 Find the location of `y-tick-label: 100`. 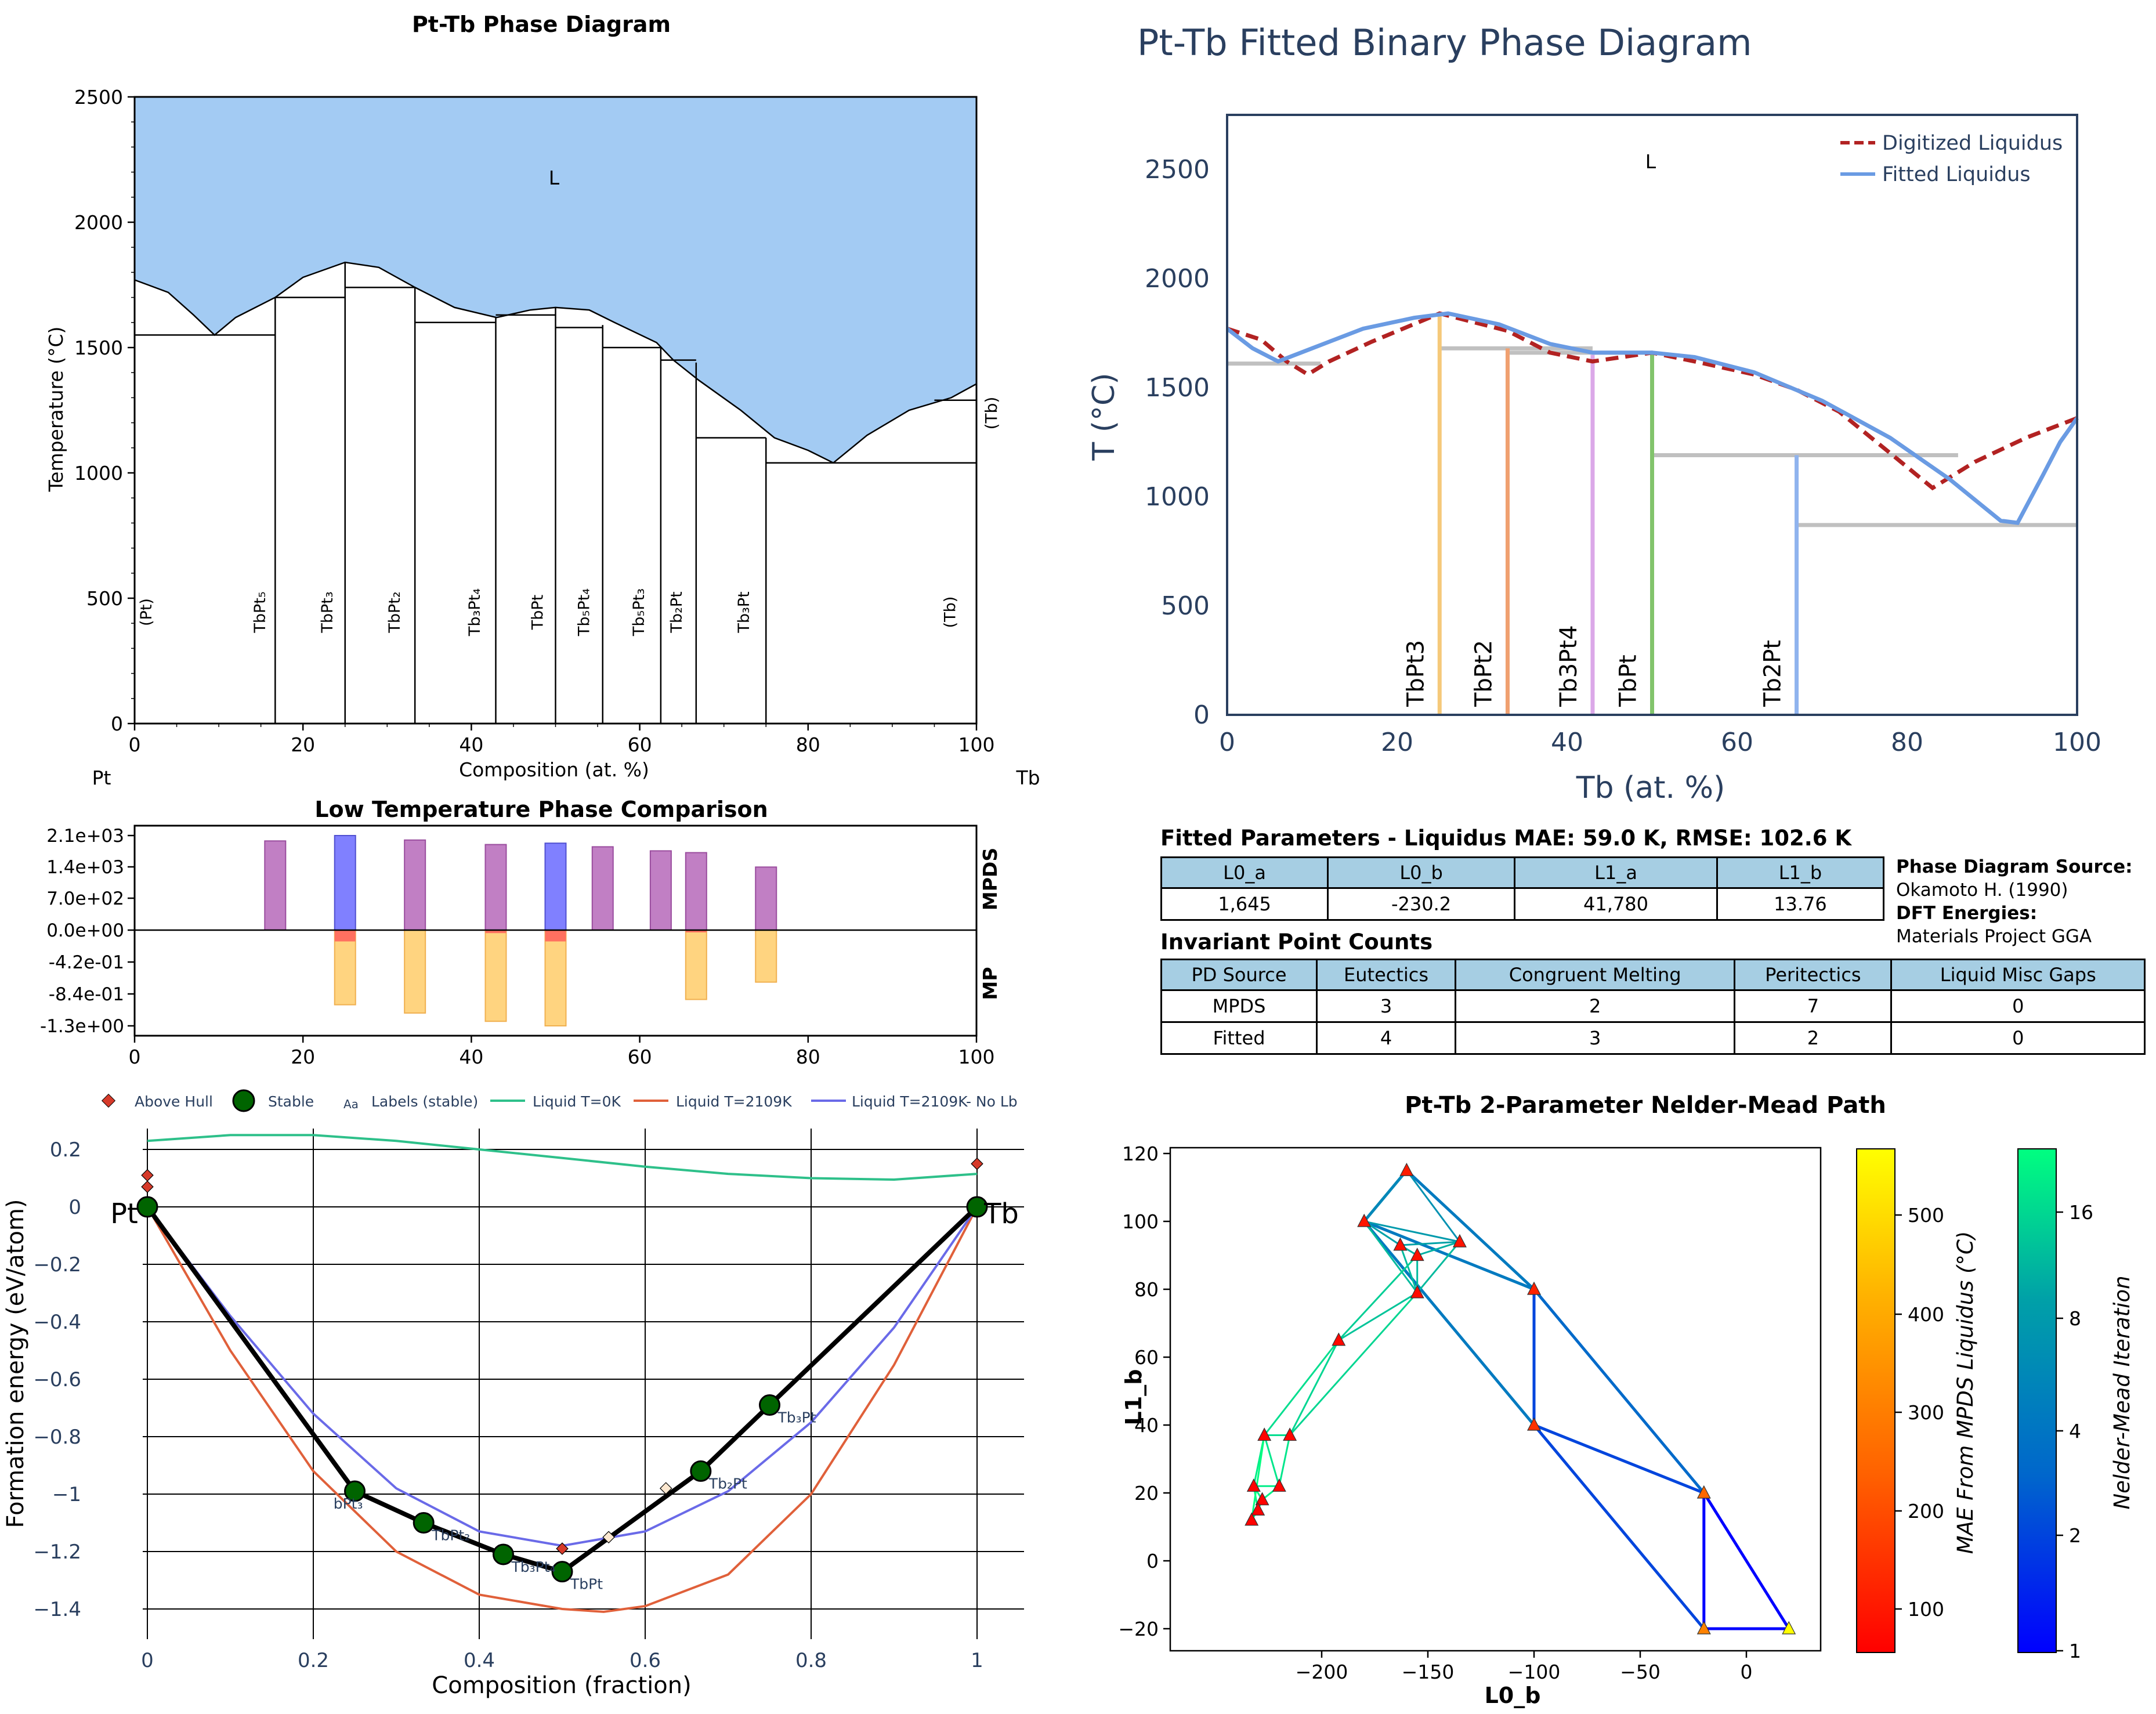

y-tick-label: 100 is located at coordinates (1140, 1222).